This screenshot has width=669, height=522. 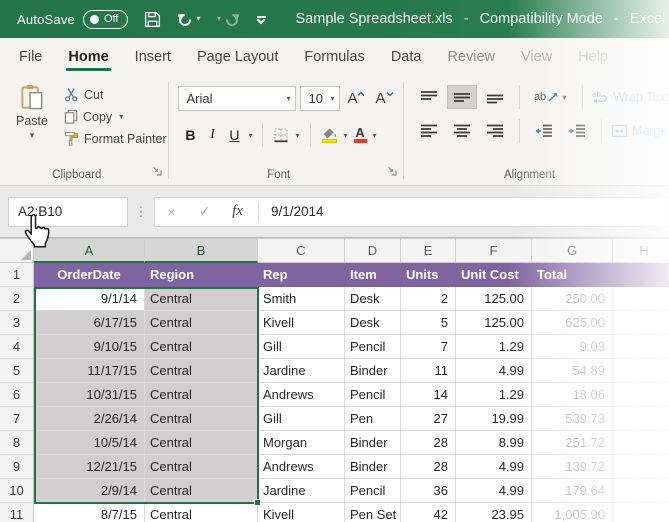 What do you see at coordinates (201, 467) in the screenshot?
I see `cell-B9: Central` at bounding box center [201, 467].